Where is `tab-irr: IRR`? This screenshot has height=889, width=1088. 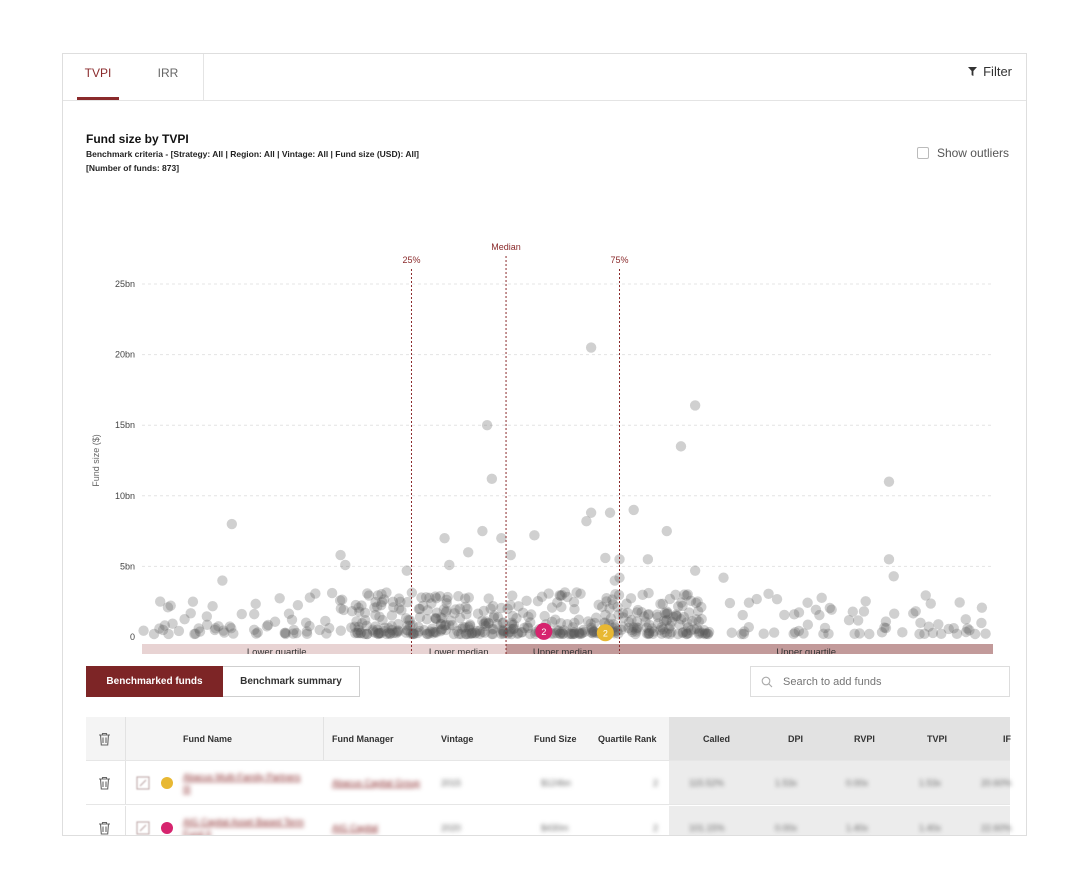
tab-irr: IRR is located at coordinates (168, 77).